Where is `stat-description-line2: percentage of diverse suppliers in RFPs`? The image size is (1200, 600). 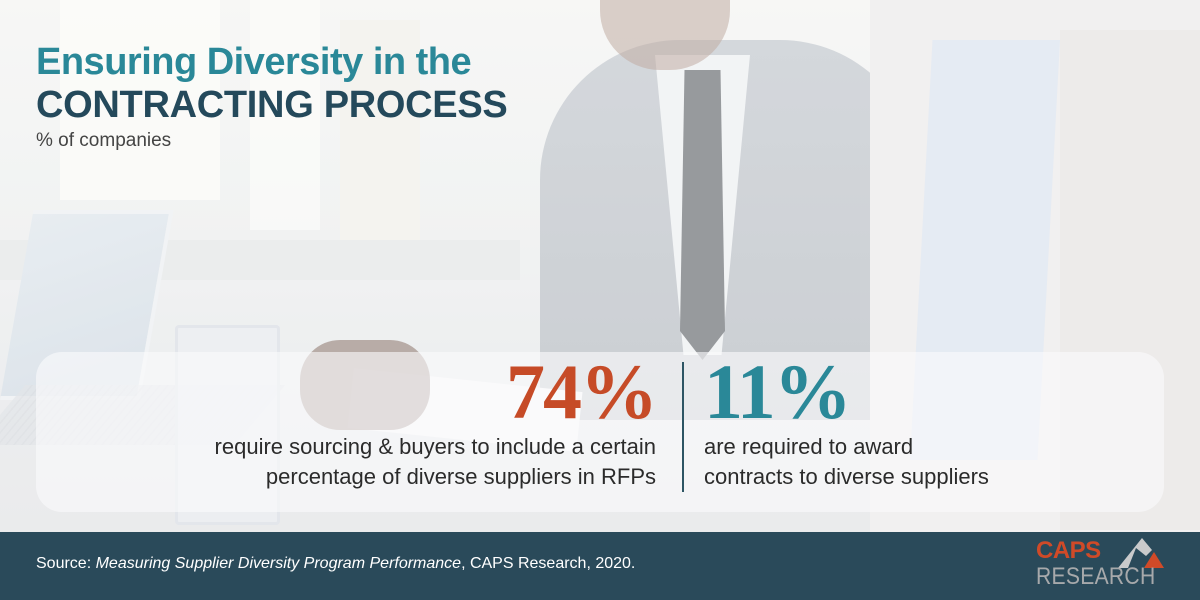 stat-description-line2: percentage of diverse suppliers in RFPs is located at coordinates (460, 476).